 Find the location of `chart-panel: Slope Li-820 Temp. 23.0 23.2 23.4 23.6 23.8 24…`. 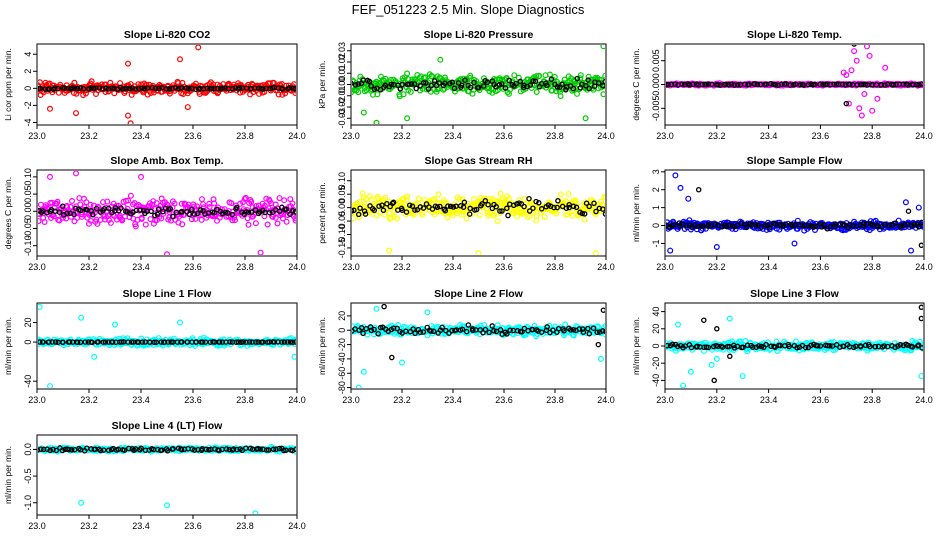

chart-panel: Slope Li-820 Temp. 23.0 23.2 23.4 23.6 23.8 24… is located at coordinates (782, 85).